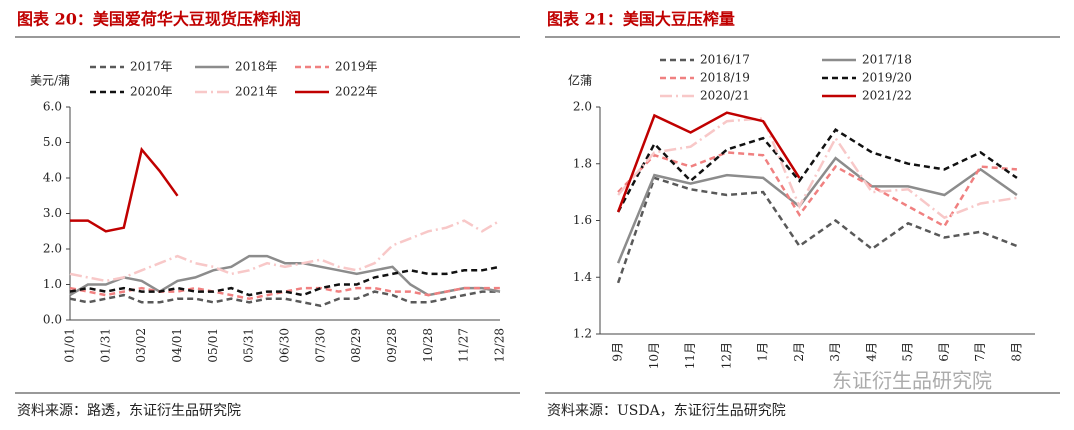  I want to click on x-tick-label: 12/28, so click(500, 345).